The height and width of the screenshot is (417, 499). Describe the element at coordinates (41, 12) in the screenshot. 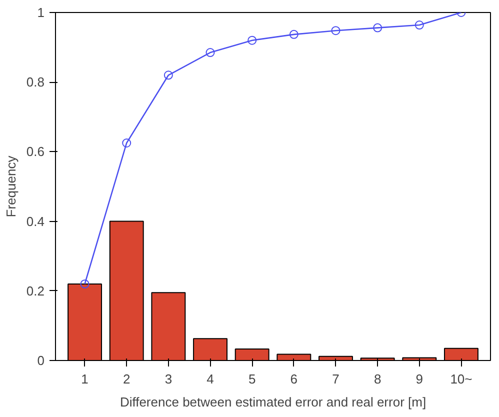

I see `y-tick-label: 1` at that location.